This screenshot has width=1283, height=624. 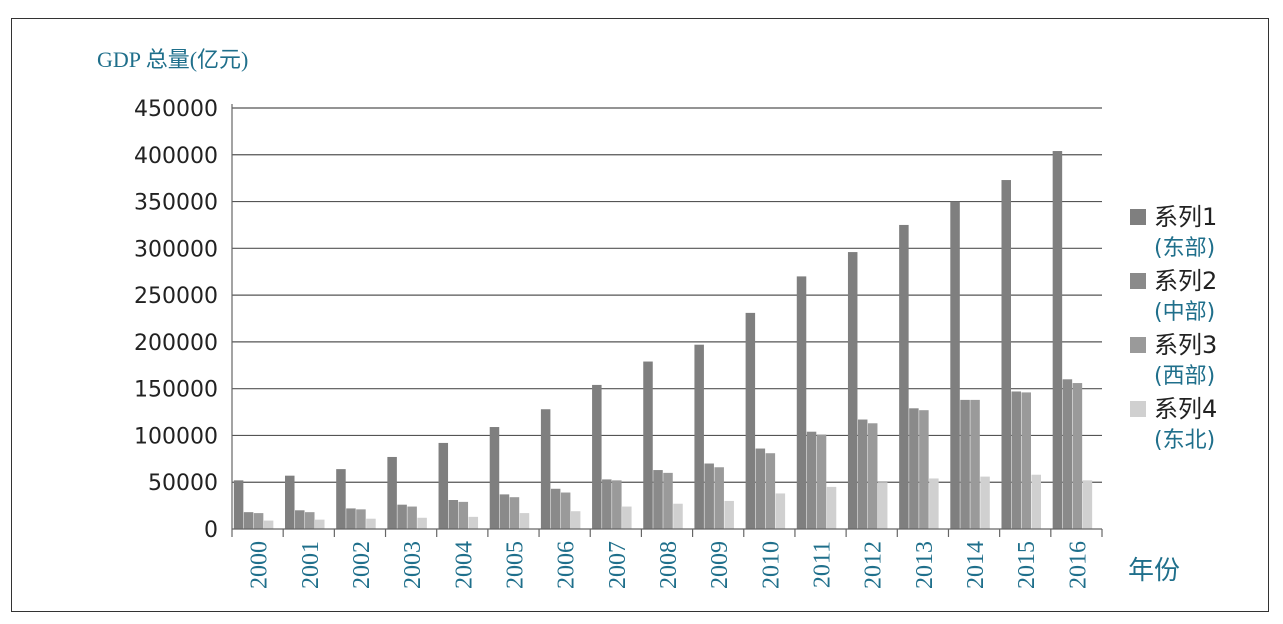 I want to click on y-tick-label: 350000, so click(x=176, y=203).